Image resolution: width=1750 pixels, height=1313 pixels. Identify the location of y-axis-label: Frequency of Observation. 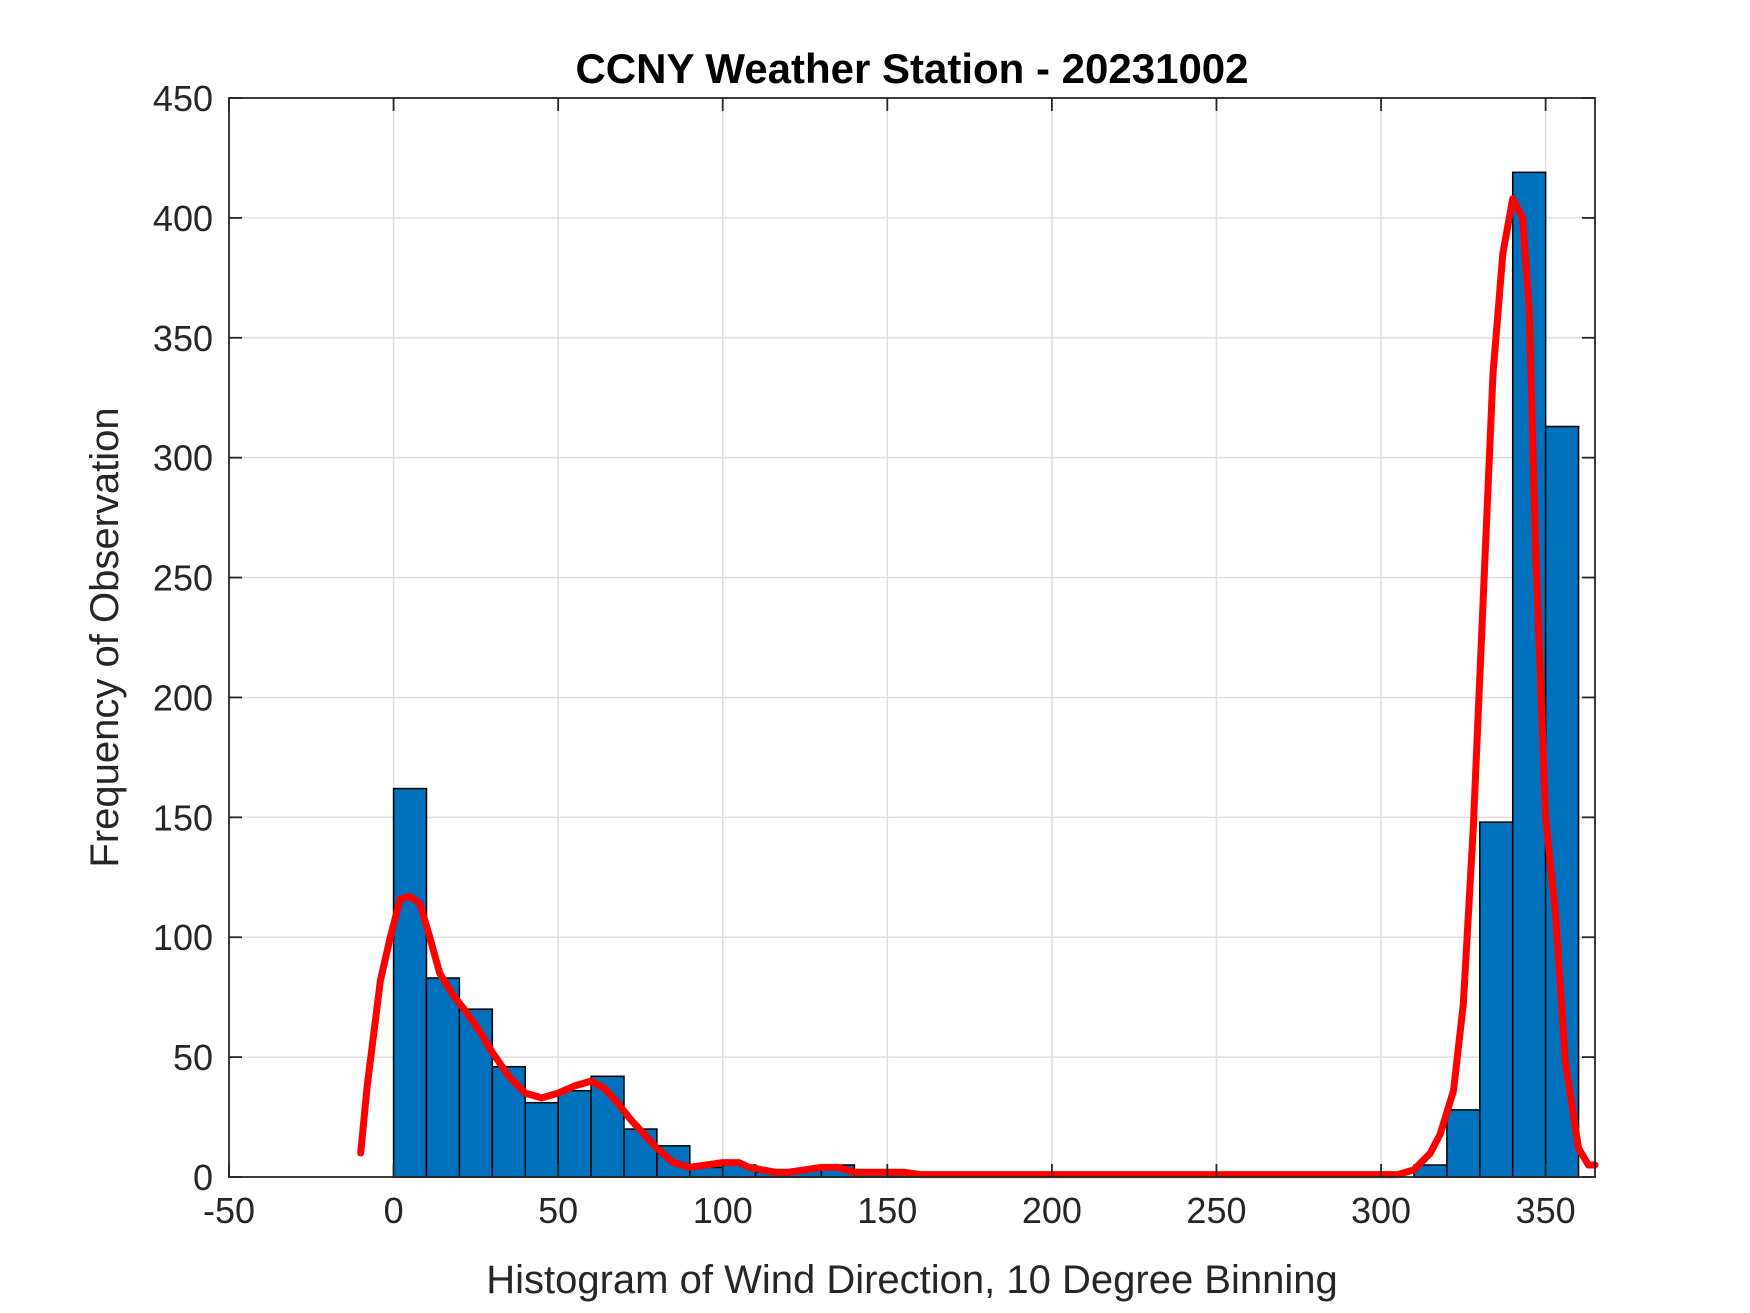
(105, 637).